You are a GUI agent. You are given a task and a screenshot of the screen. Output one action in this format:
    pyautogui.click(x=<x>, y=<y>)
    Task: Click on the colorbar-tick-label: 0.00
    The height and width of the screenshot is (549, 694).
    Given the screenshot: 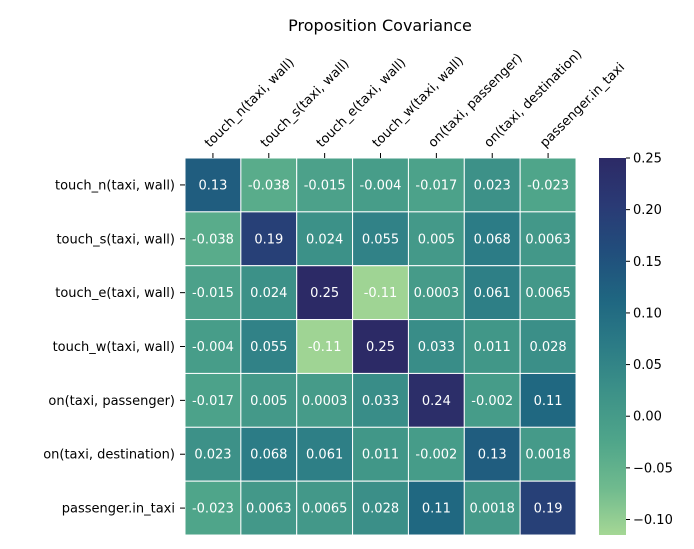 What is the action you would take?
    pyautogui.click(x=647, y=417)
    